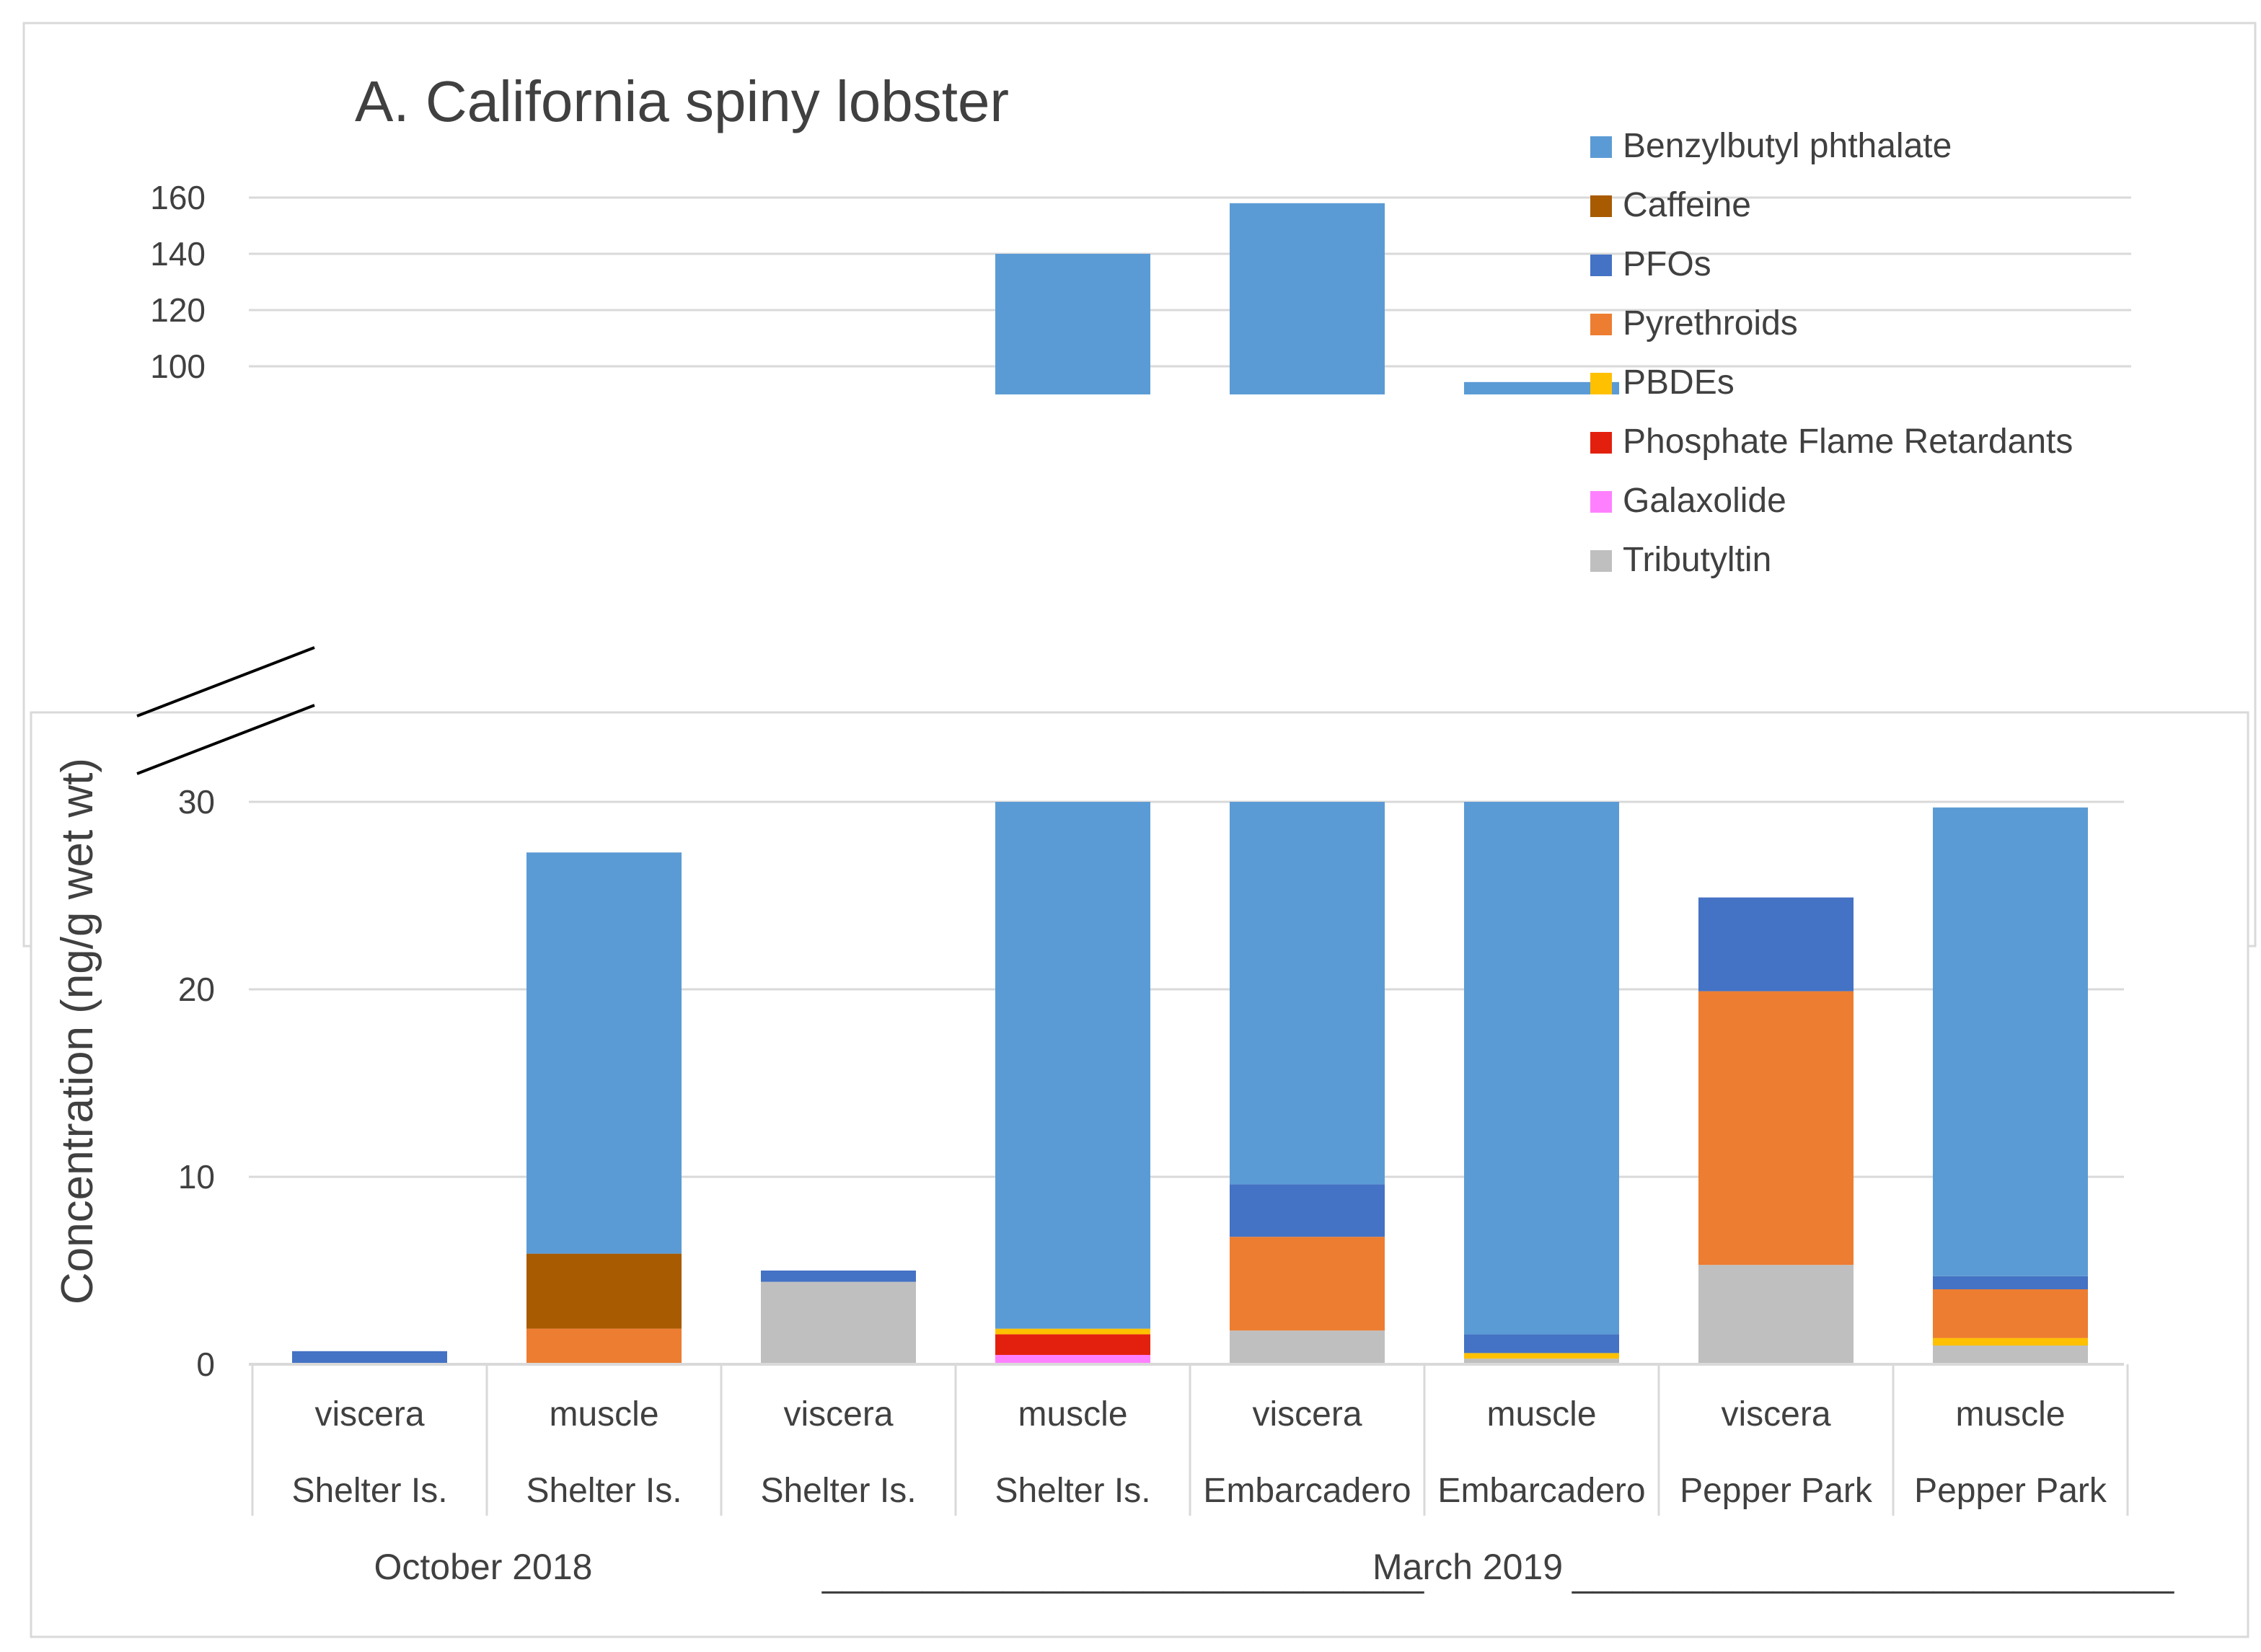  What do you see at coordinates (1601, 443) in the screenshot?
I see `legend-swatch-phosphate-flame-retardants` at bounding box center [1601, 443].